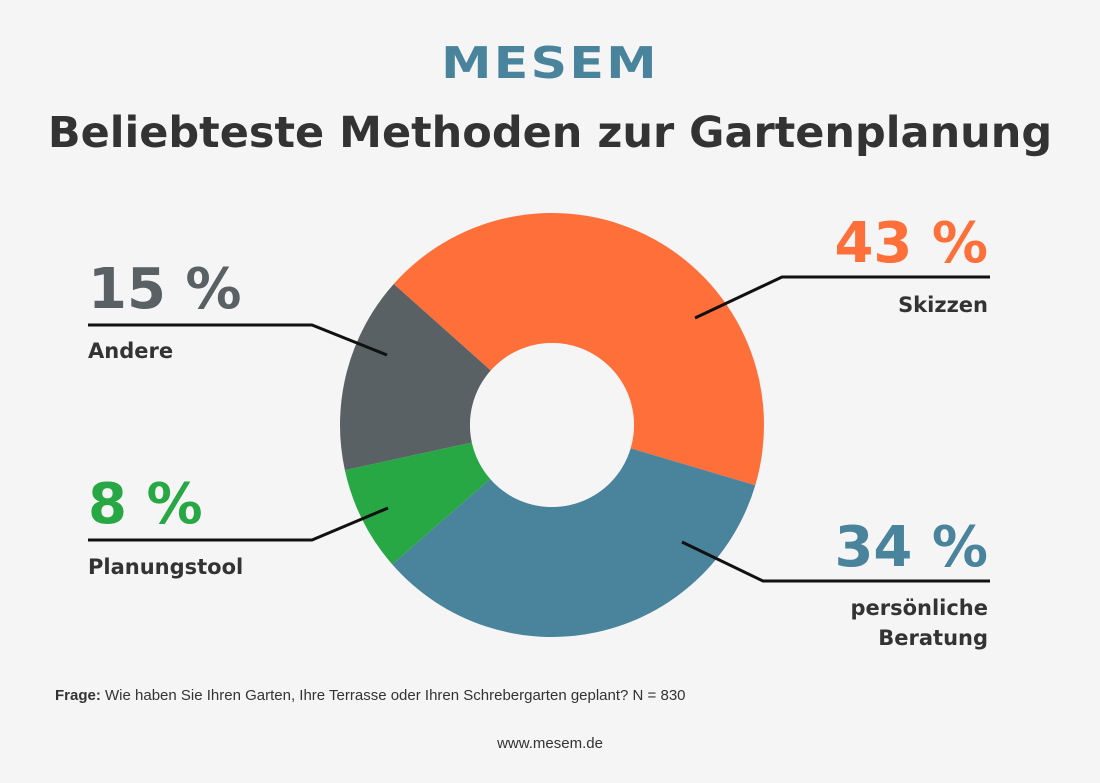 This screenshot has width=1100, height=783. I want to click on category-label-skizzen: Skizzen, so click(943, 305).